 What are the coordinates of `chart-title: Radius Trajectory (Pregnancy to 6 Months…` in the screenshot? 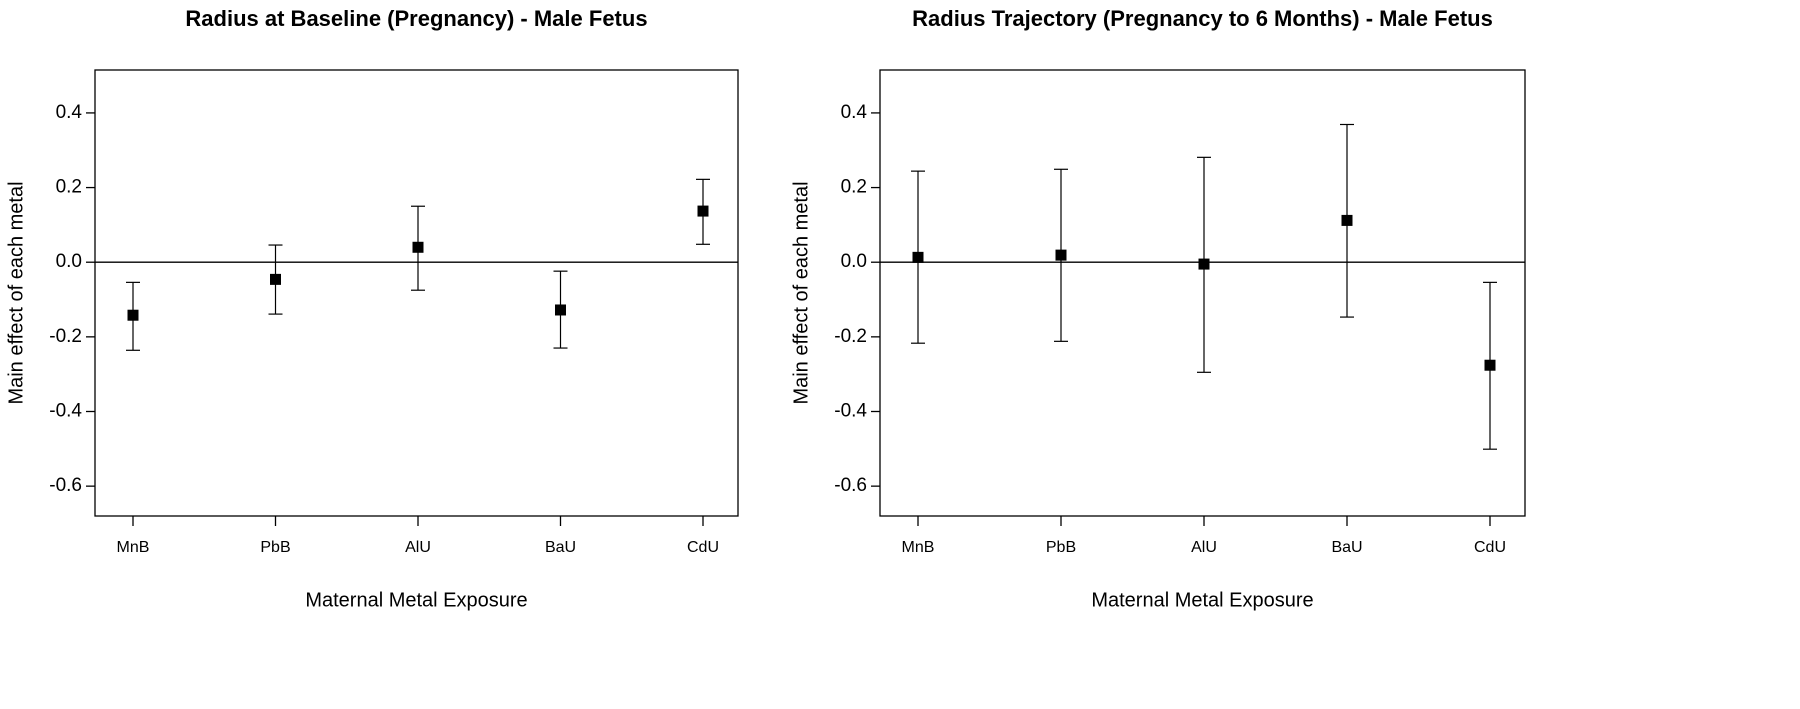 It's located at (1202, 18).